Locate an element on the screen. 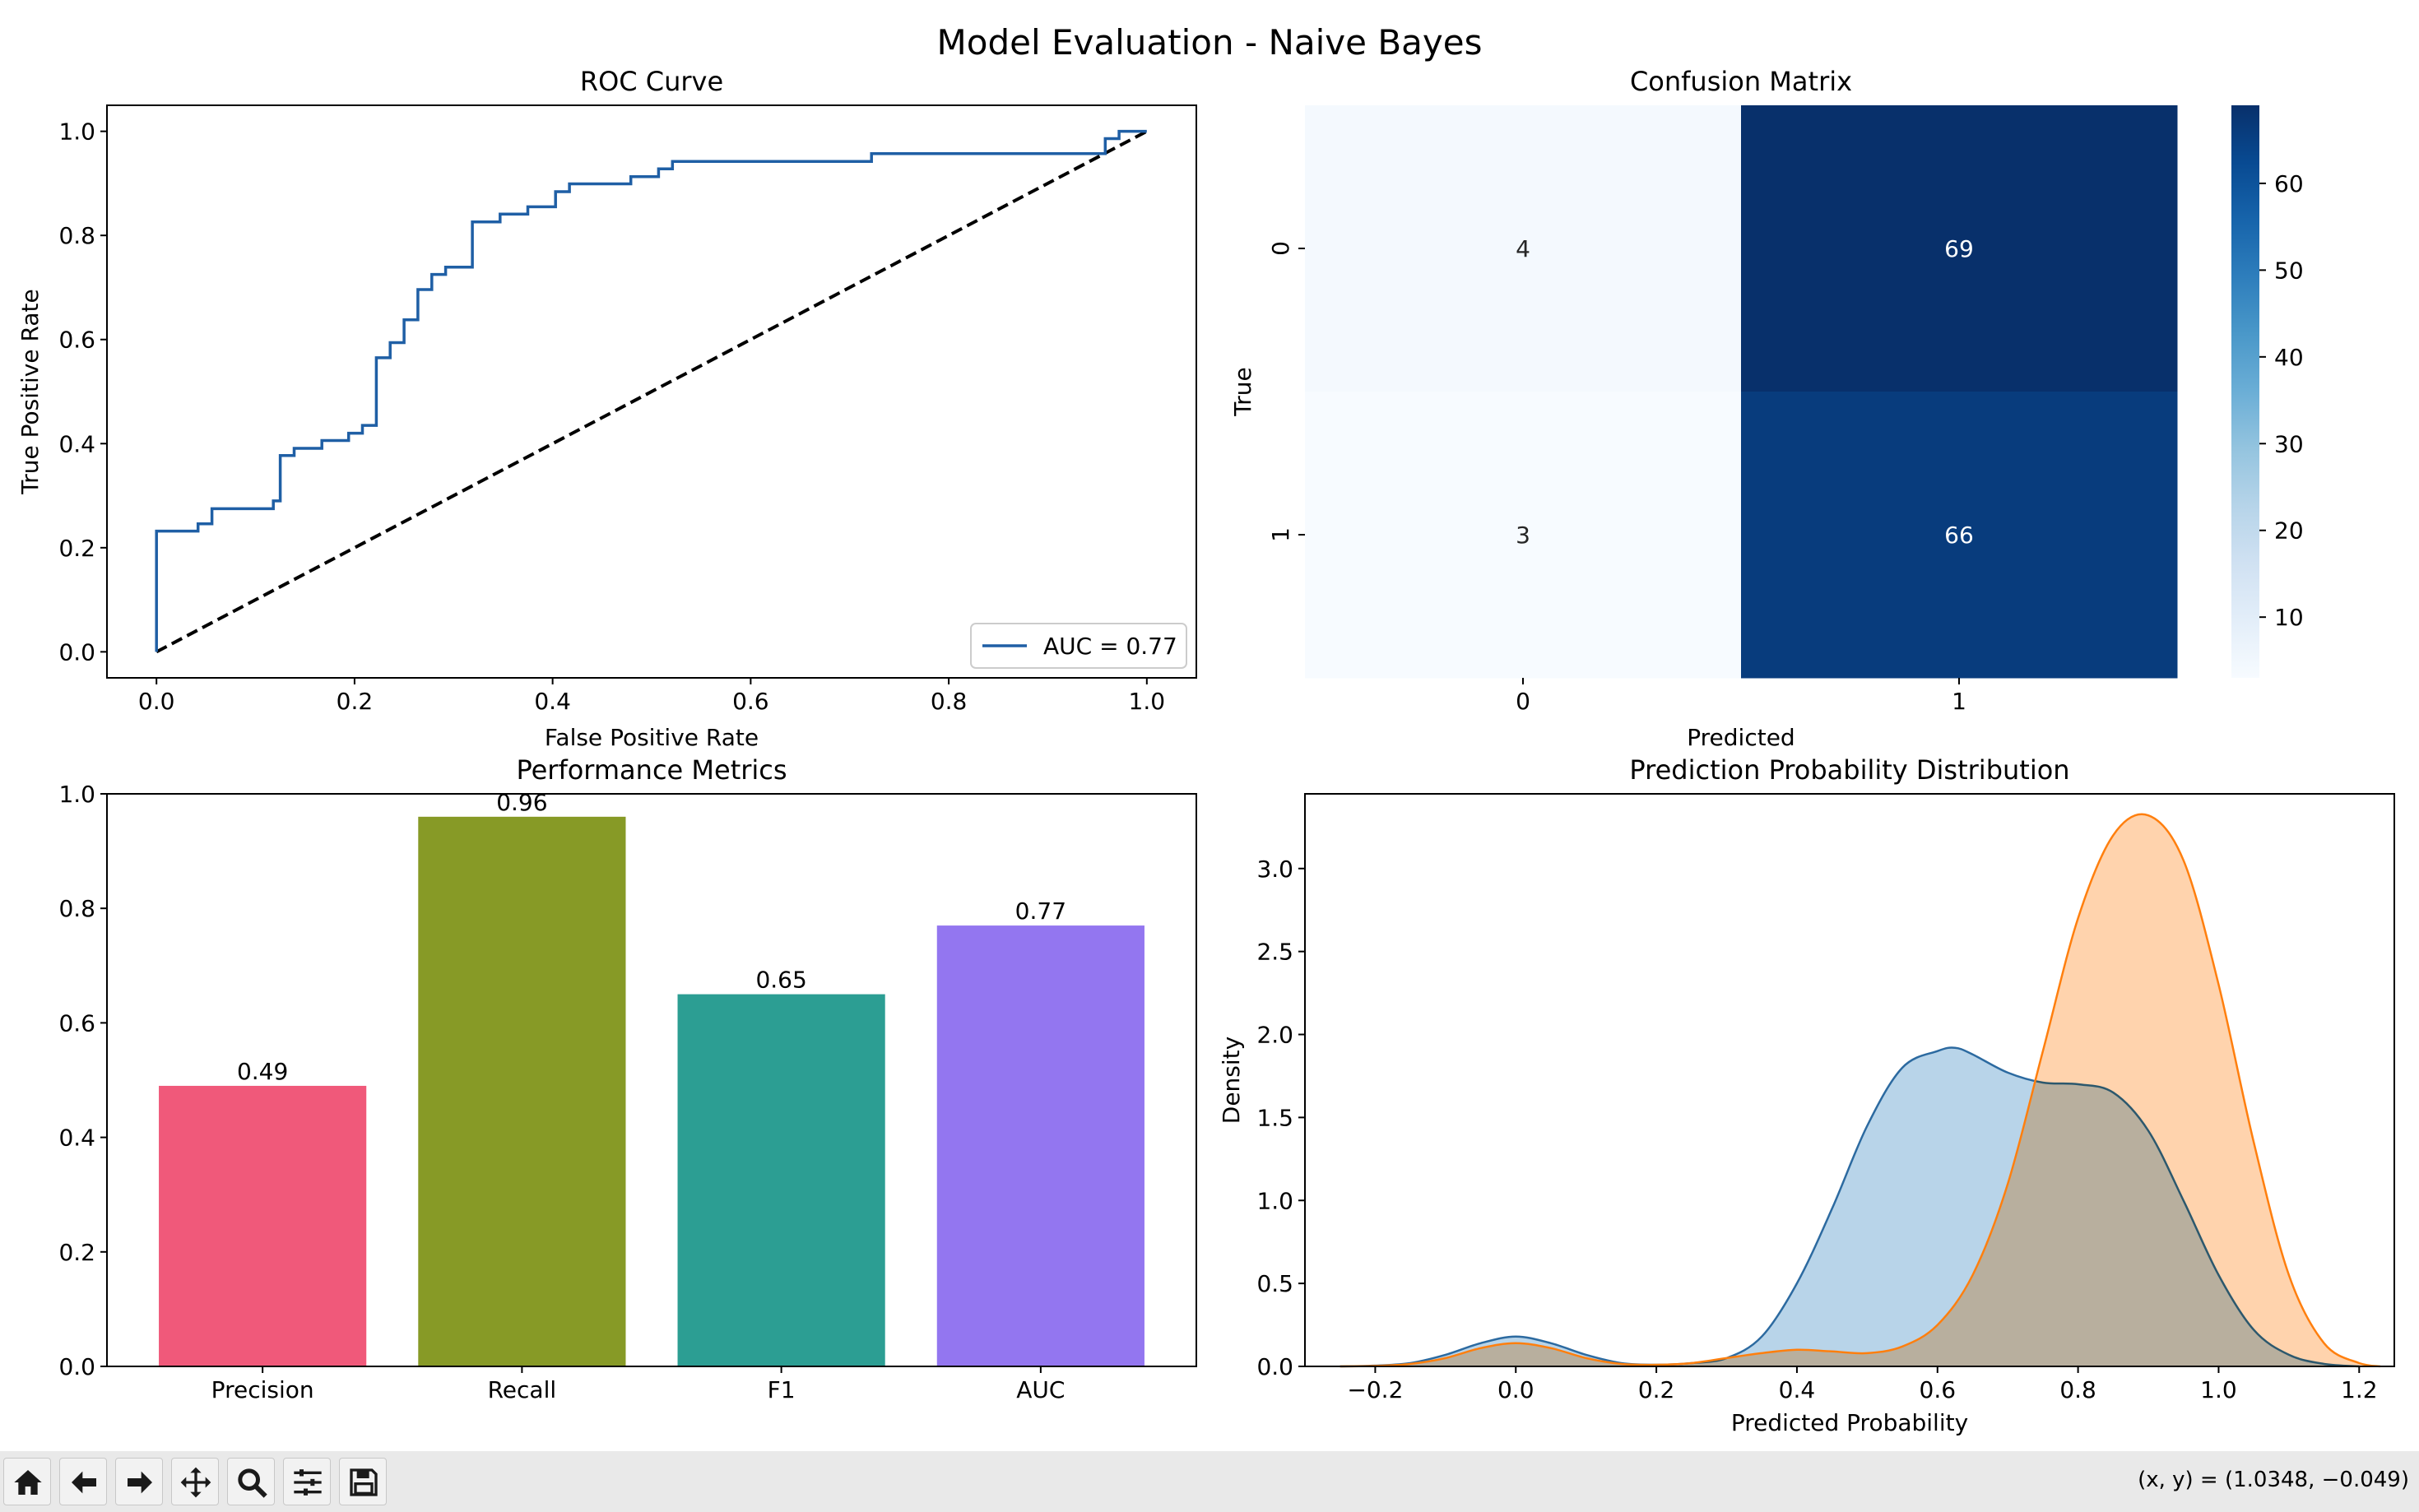  roc-x-tick-label: 0.4 is located at coordinates (552, 701).